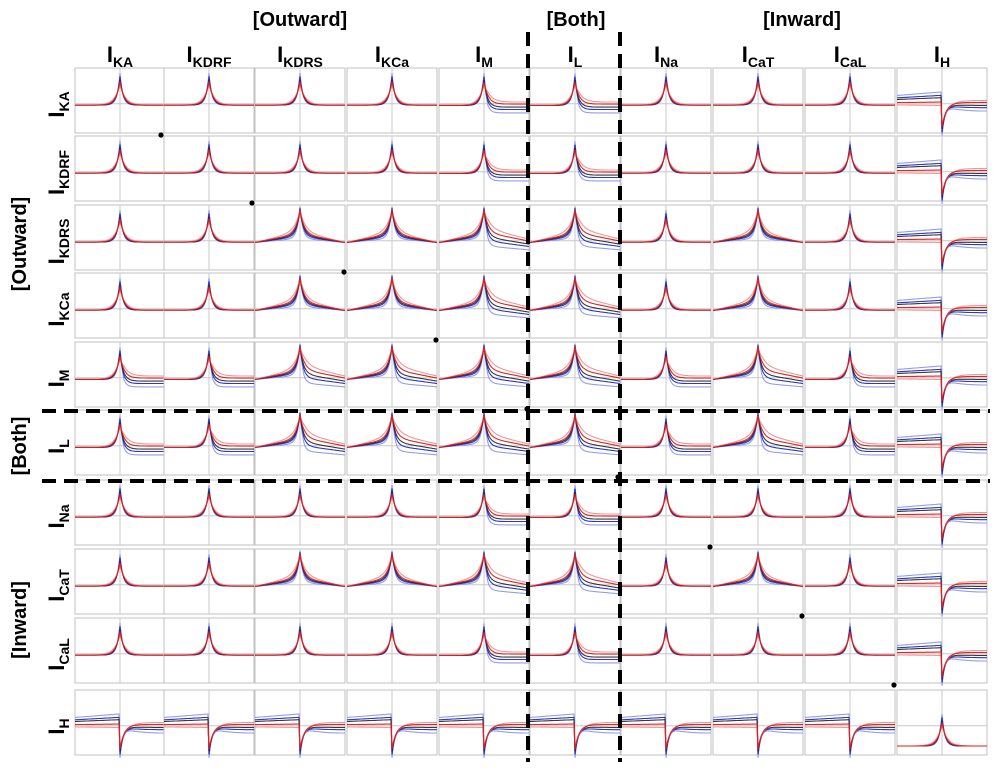 The image size is (1000, 774). What do you see at coordinates (120, 581) in the screenshot?
I see `panel-cat-ka` at bounding box center [120, 581].